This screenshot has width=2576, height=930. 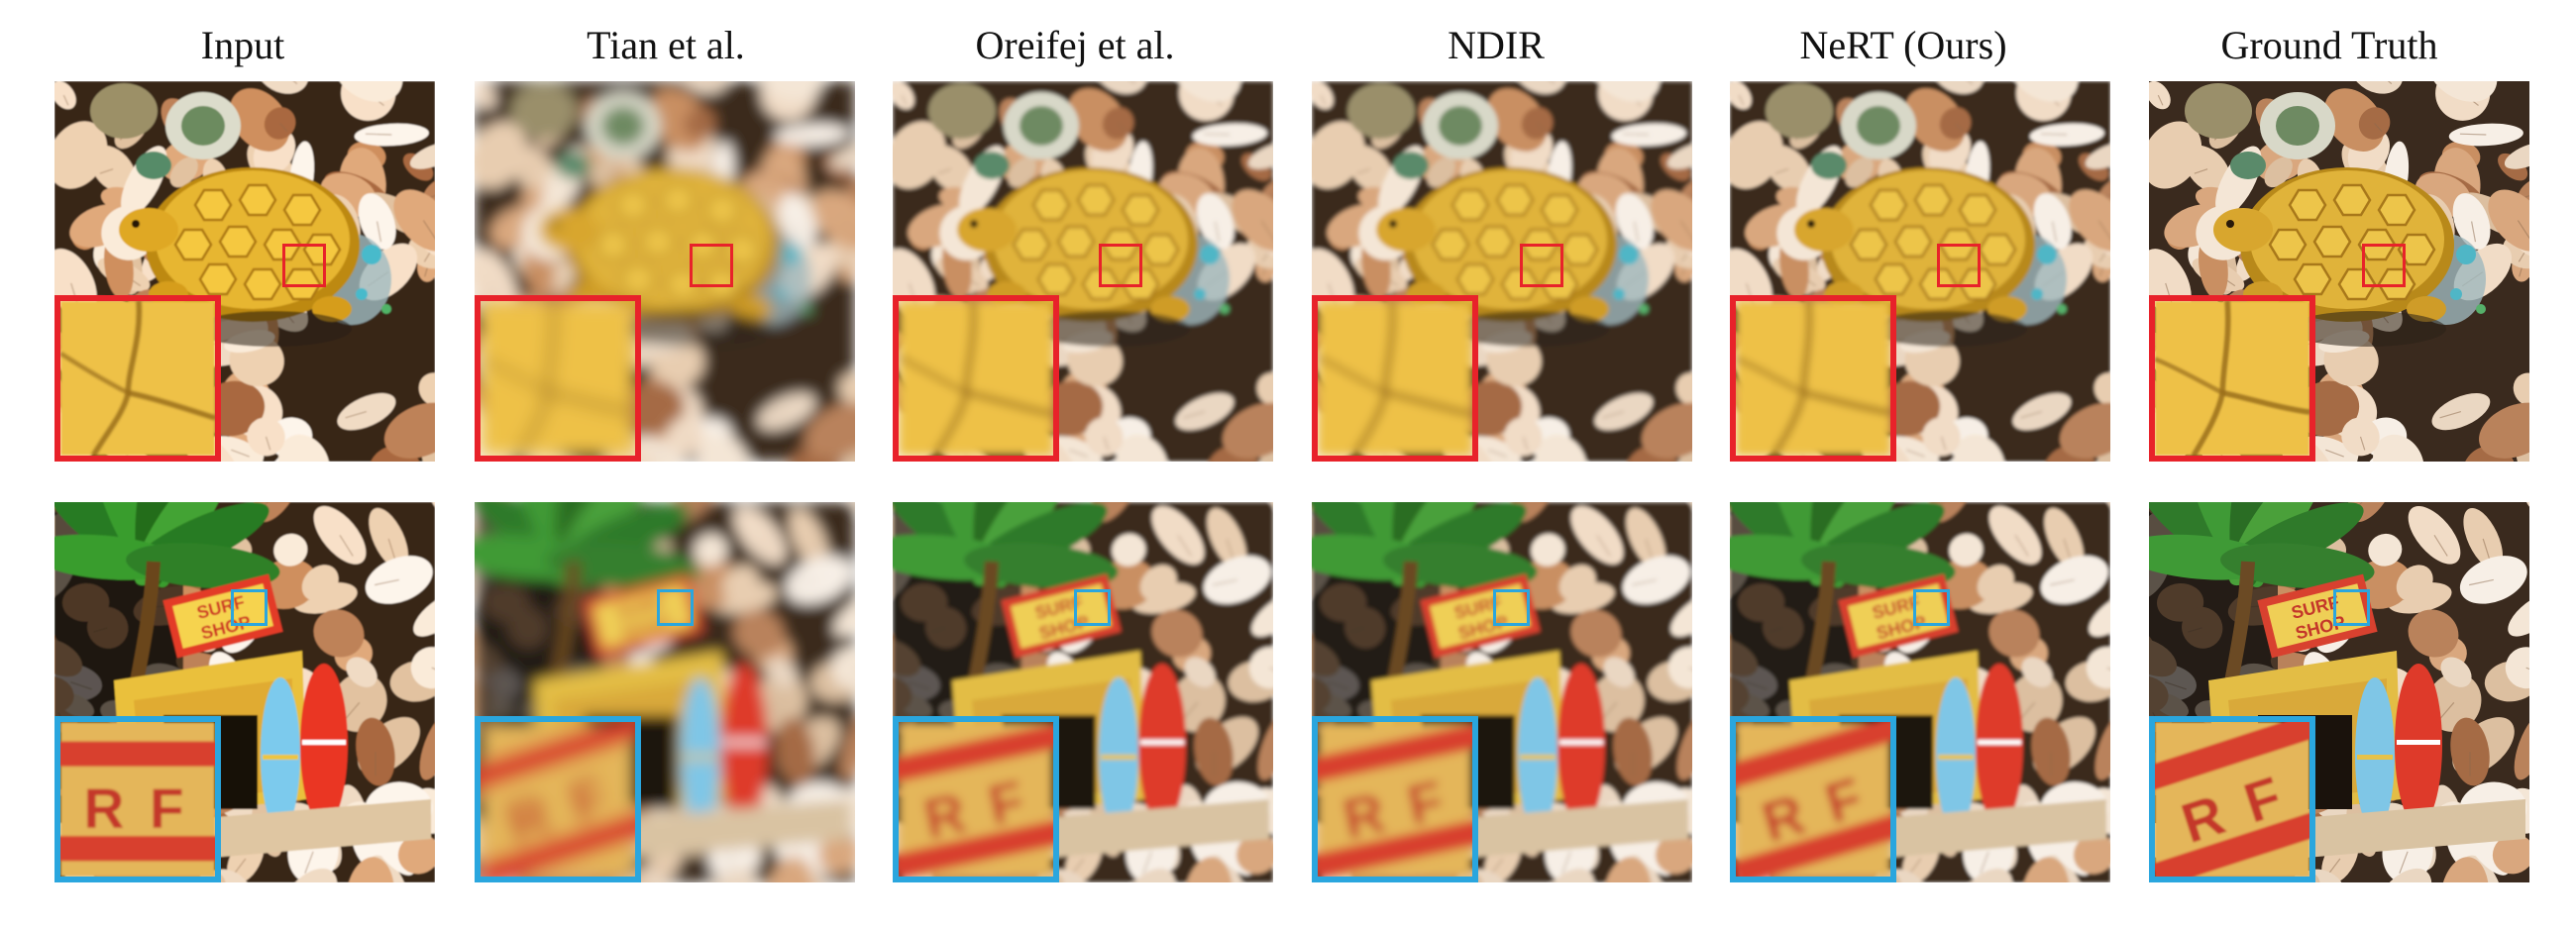 I want to click on column-header: NeRT (Ours), so click(x=1903, y=45).